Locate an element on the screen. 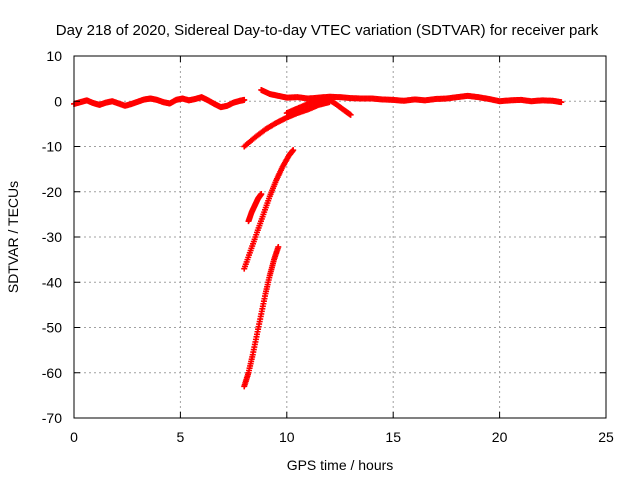 The image size is (640, 480). series-steep-arc-C is located at coordinates (269, 209).